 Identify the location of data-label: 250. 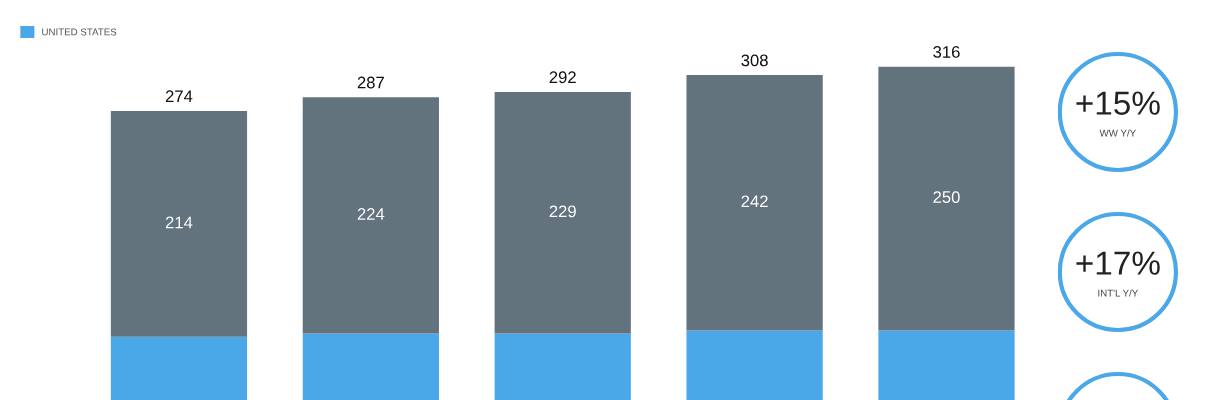
(946, 197).